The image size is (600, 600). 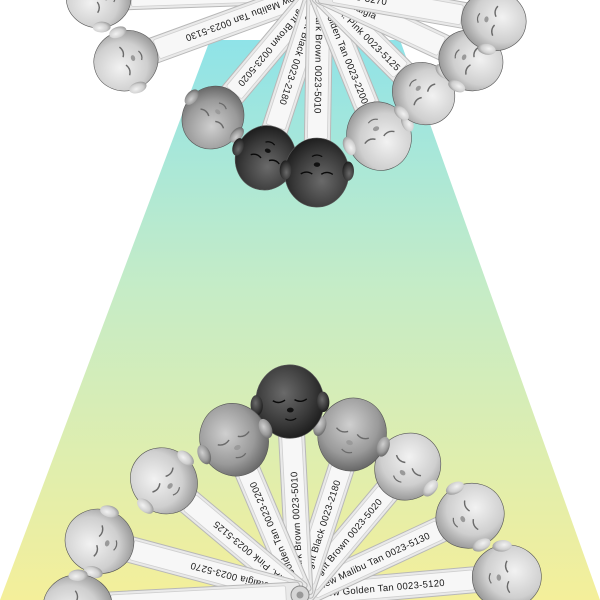 I want to click on swatch-stick-5: Dark Brown 0023-5010, so click(x=318, y=78).